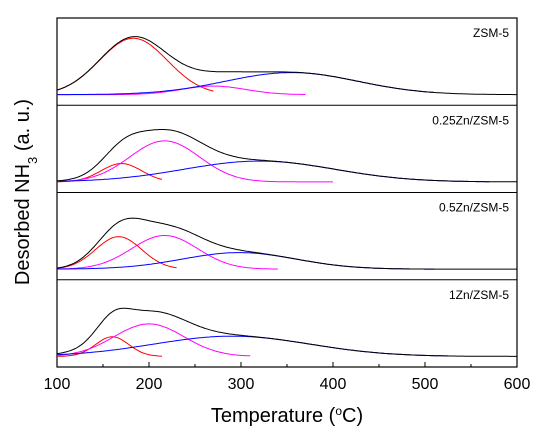  I want to click on x-tick-label: 100, so click(57, 384).